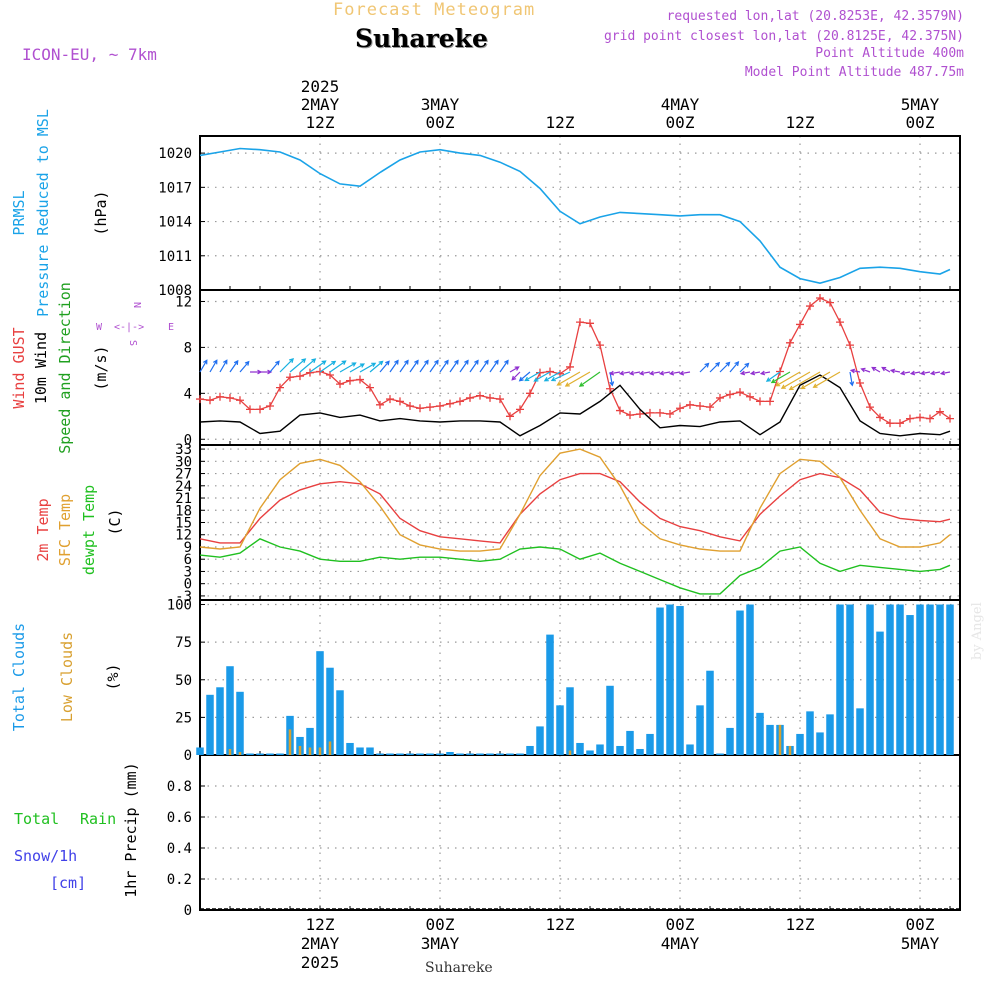 The height and width of the screenshot is (1000, 1000). What do you see at coordinates (320, 104) in the screenshot?
I see `top-time-label: 2MAY` at bounding box center [320, 104].